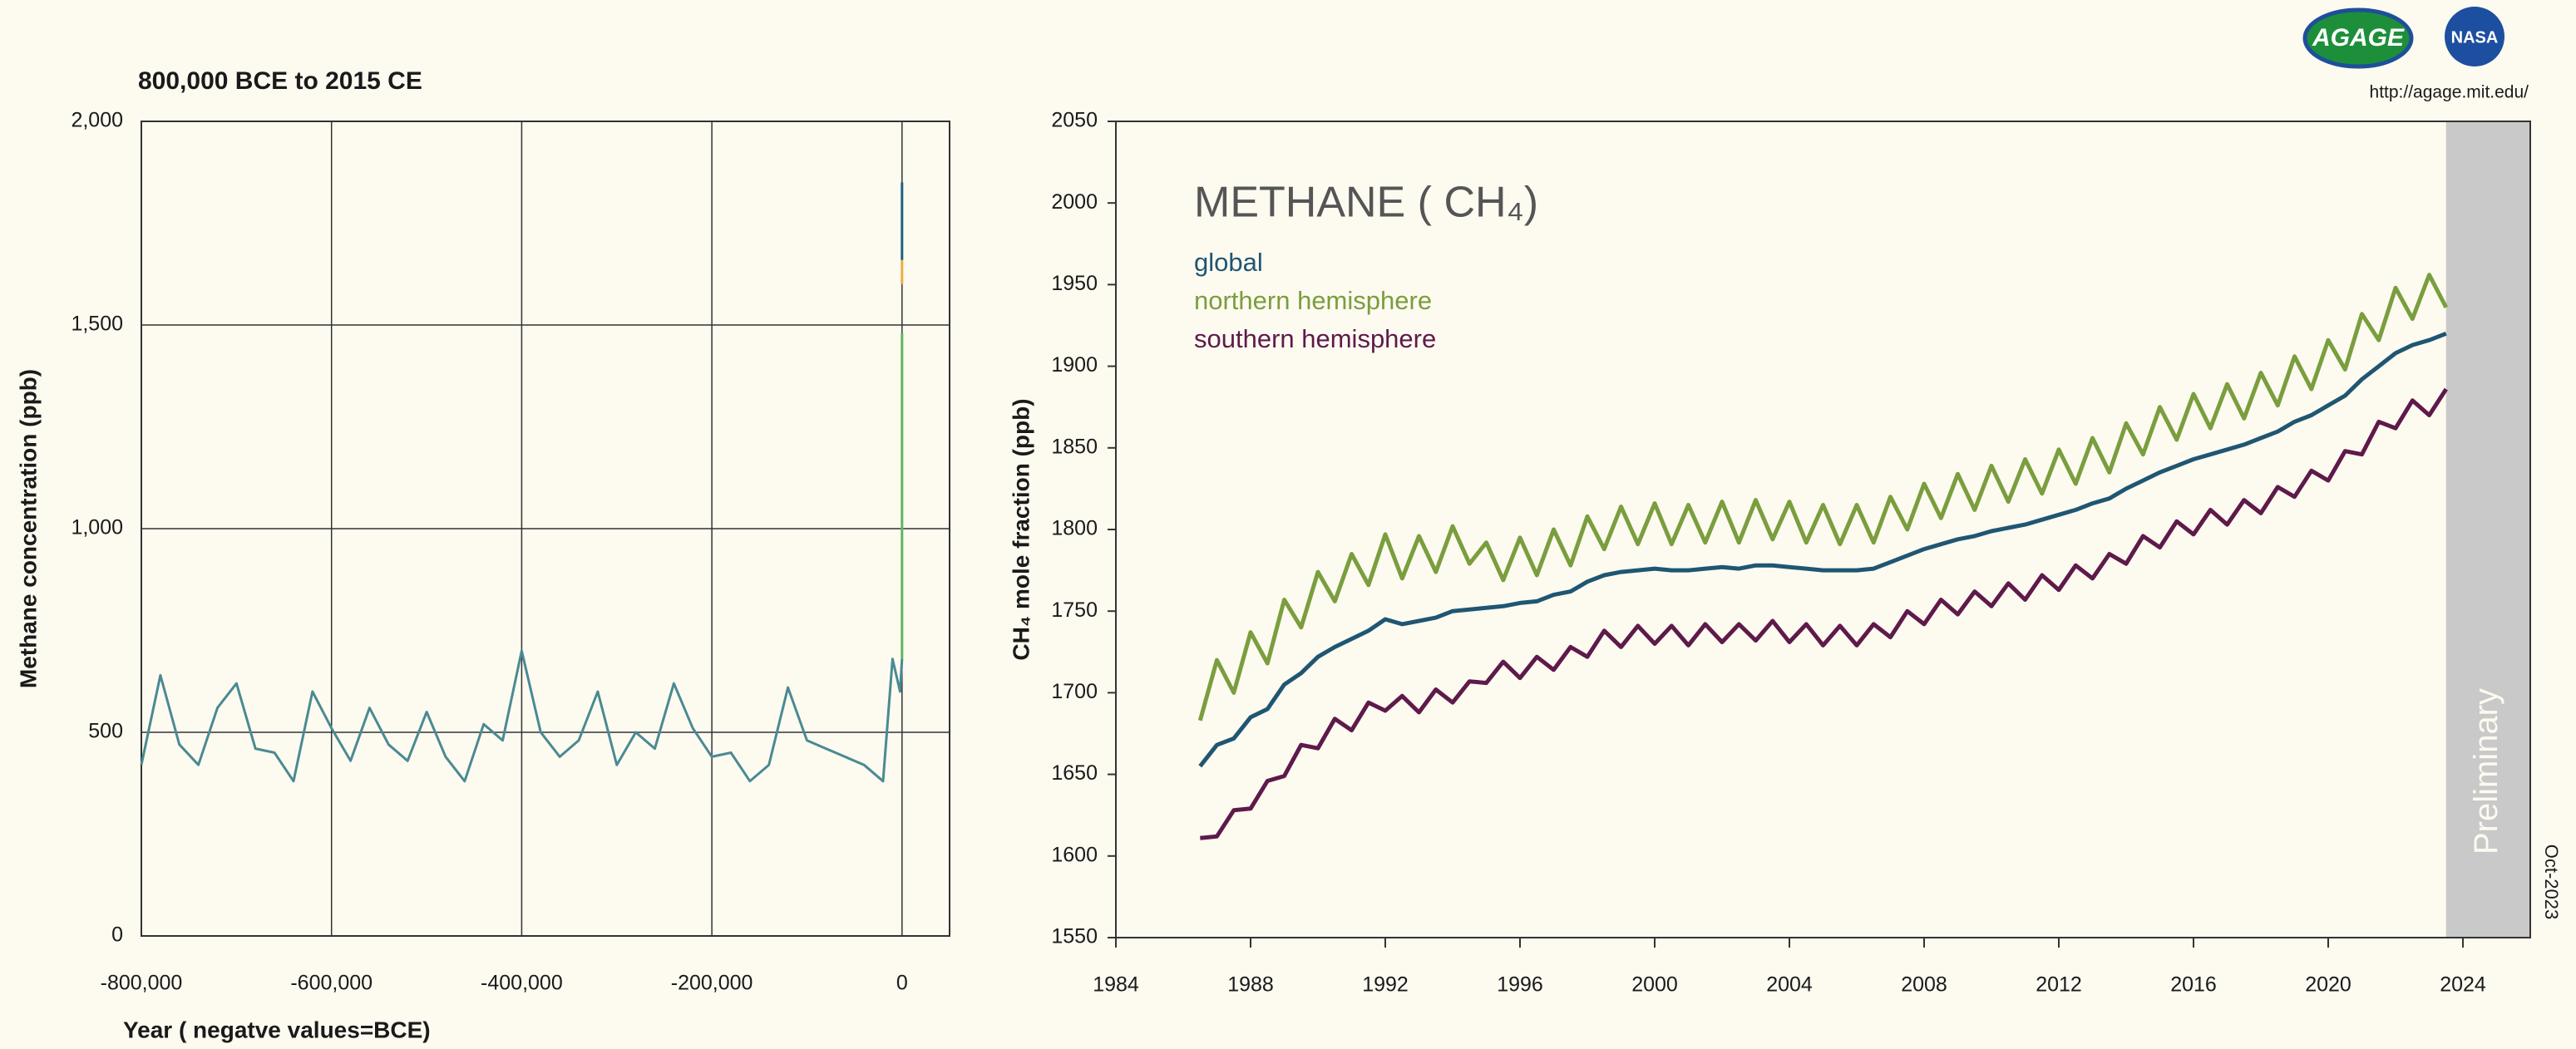 This screenshot has height=1049, width=2576. I want to click on agage-logo-text: AGAGE, so click(2358, 38).